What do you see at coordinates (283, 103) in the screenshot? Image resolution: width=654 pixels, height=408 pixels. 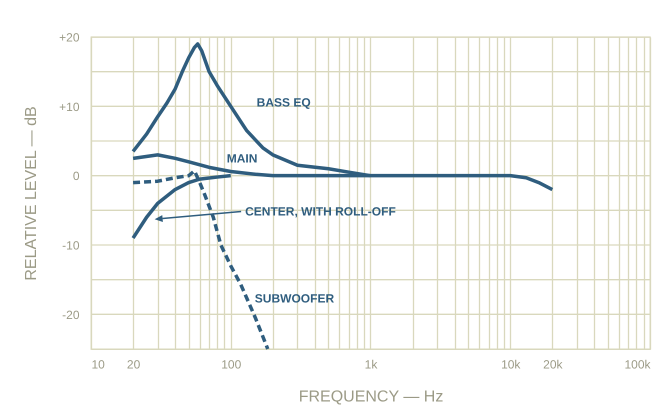 I see `series-label: BASS EQ` at bounding box center [283, 103].